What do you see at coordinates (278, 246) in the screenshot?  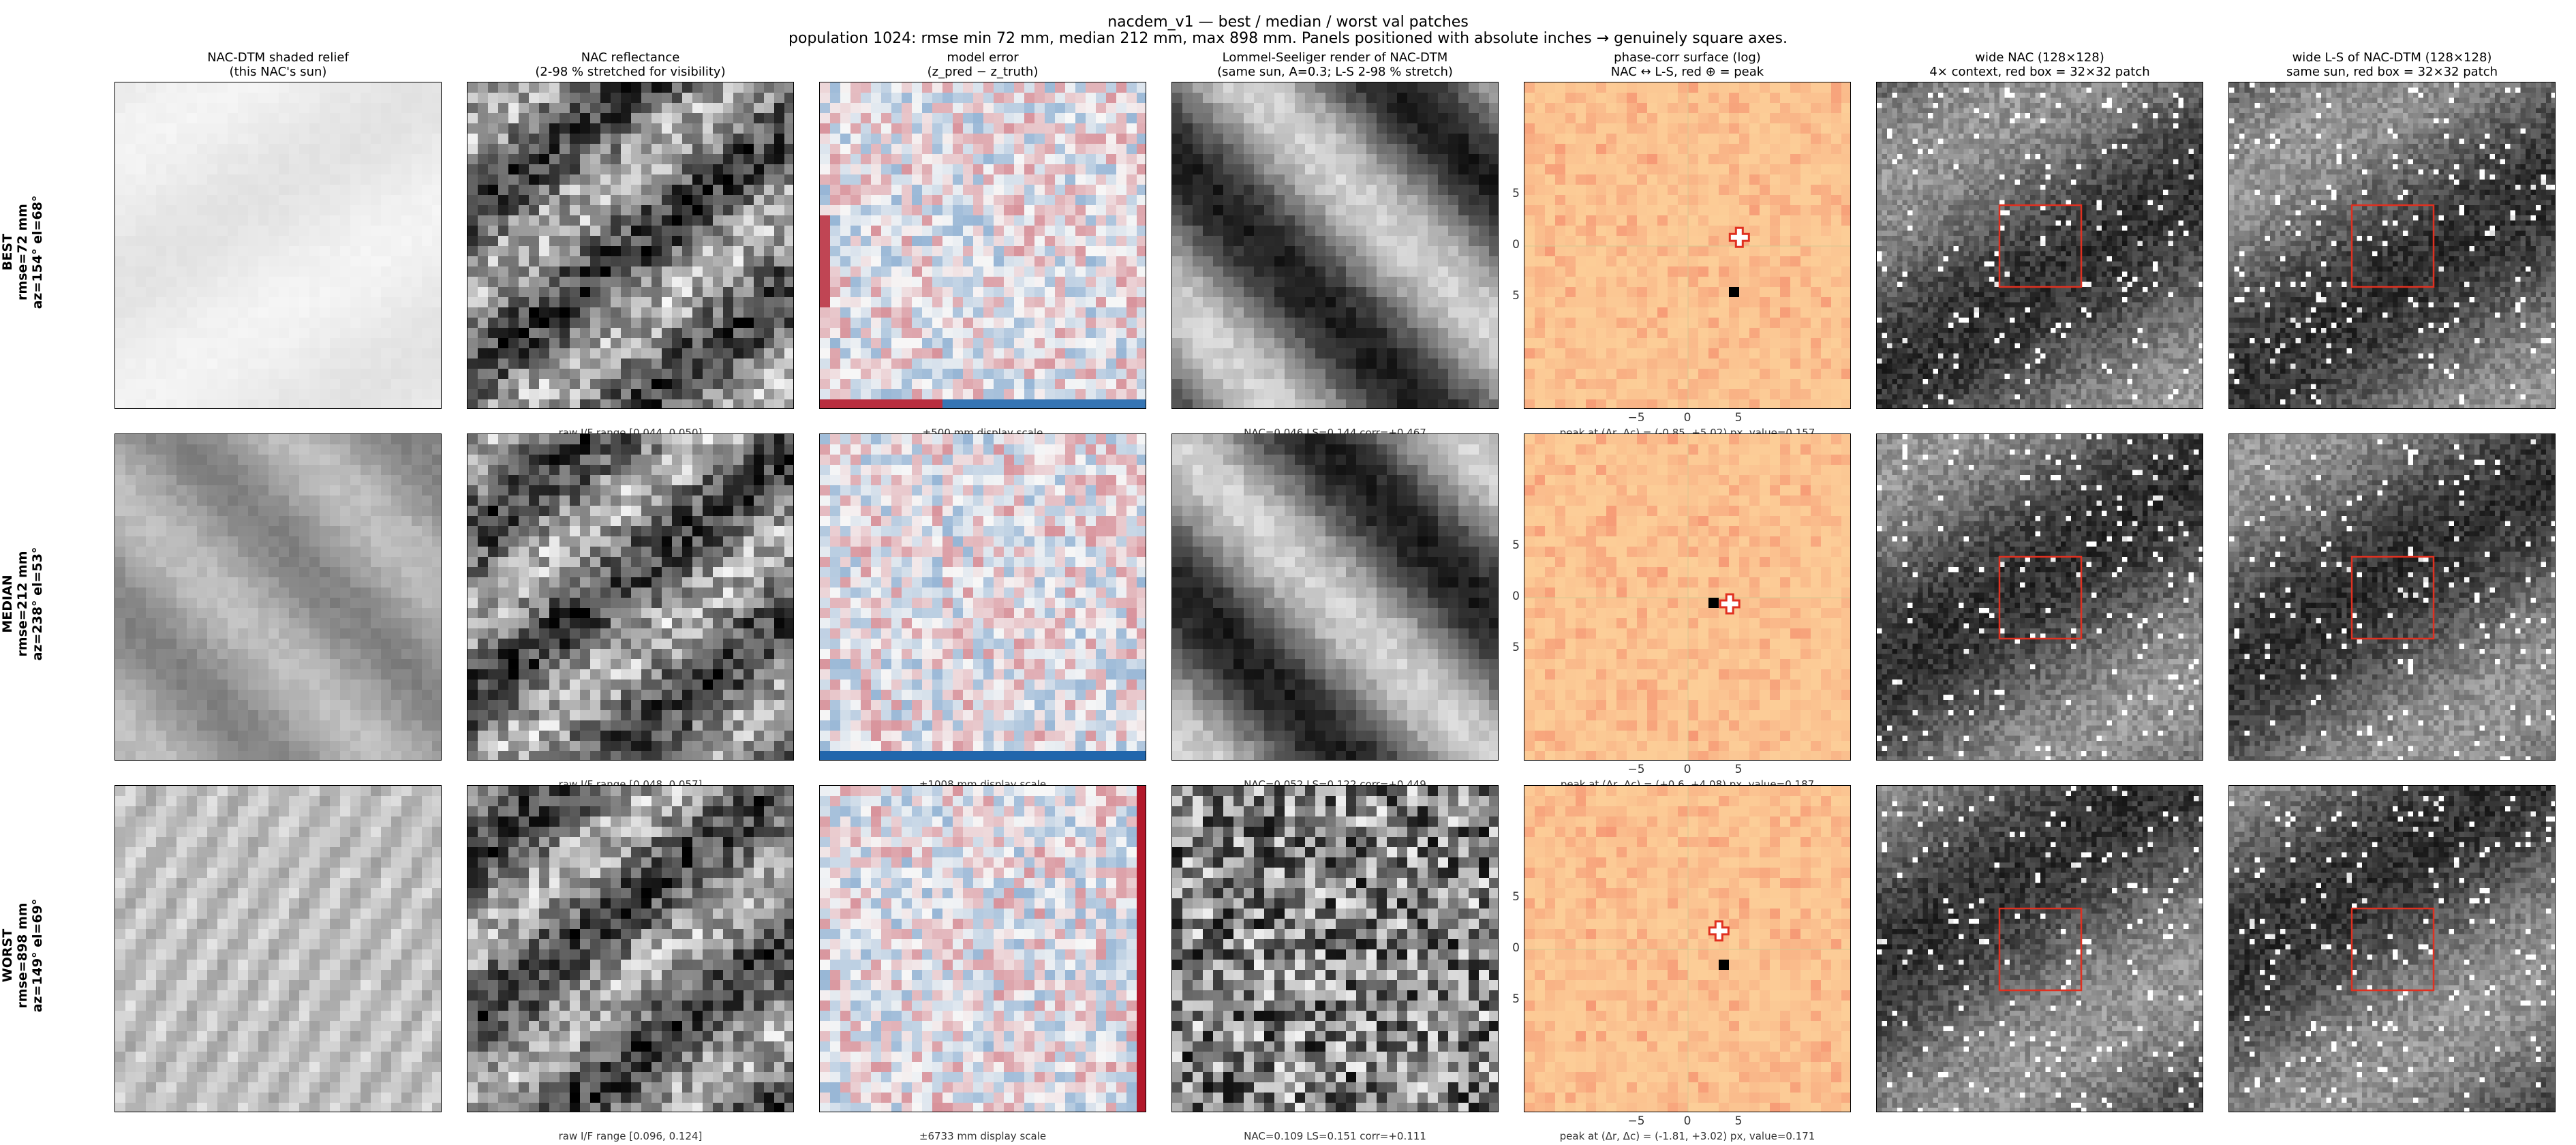 I see `panel-best-relief` at bounding box center [278, 246].